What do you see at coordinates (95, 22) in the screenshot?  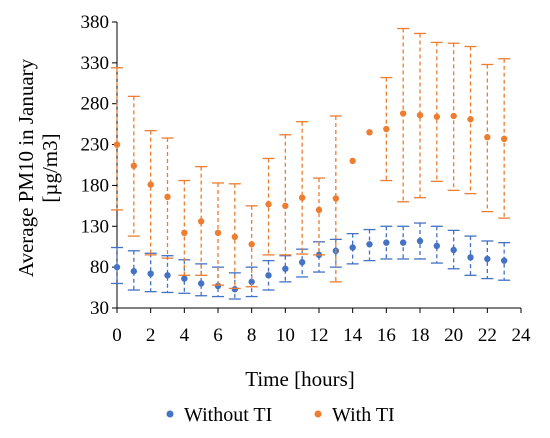 I see `y-tick-label: 380` at bounding box center [95, 22].